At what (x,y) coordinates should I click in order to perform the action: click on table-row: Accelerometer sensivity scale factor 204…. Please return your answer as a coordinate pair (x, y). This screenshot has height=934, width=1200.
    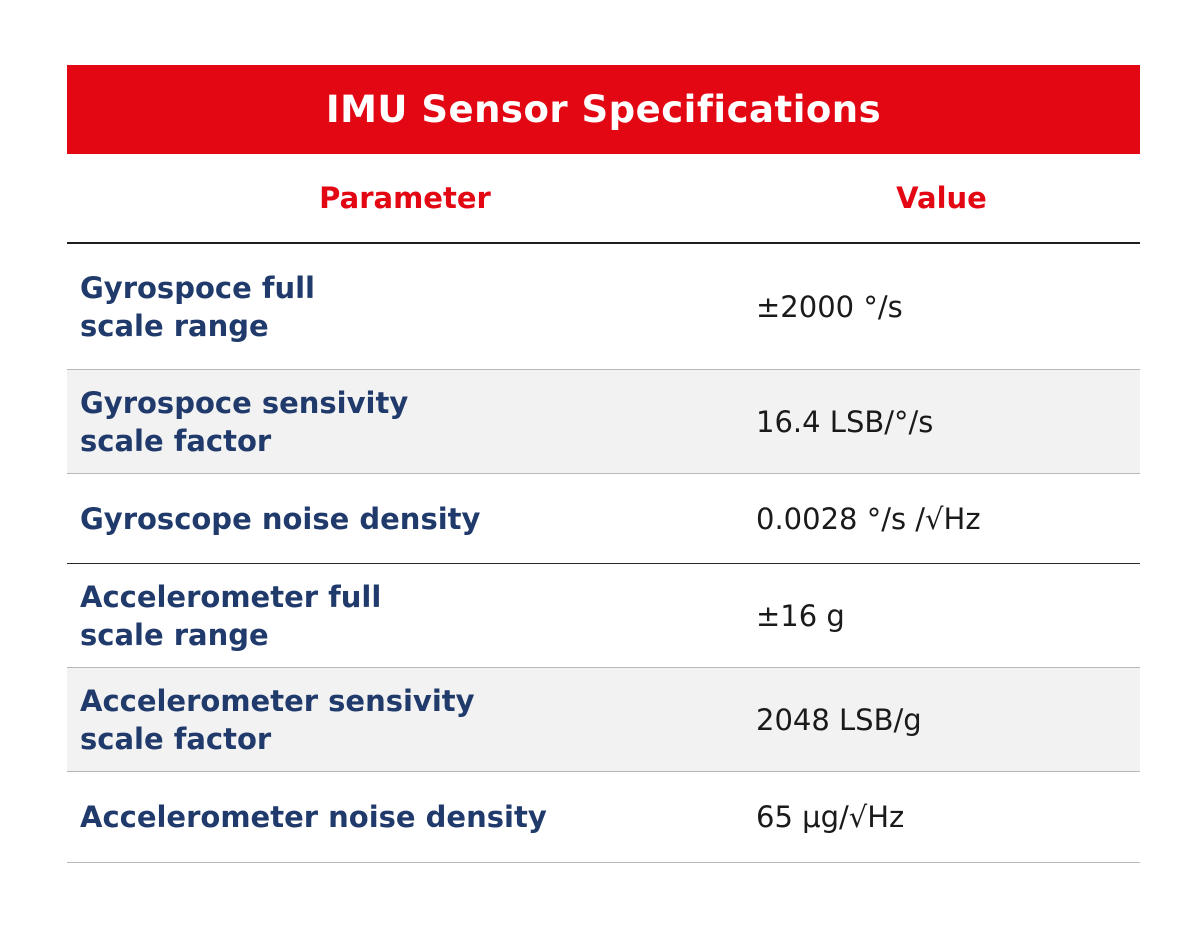
    Looking at the image, I should click on (603, 720).